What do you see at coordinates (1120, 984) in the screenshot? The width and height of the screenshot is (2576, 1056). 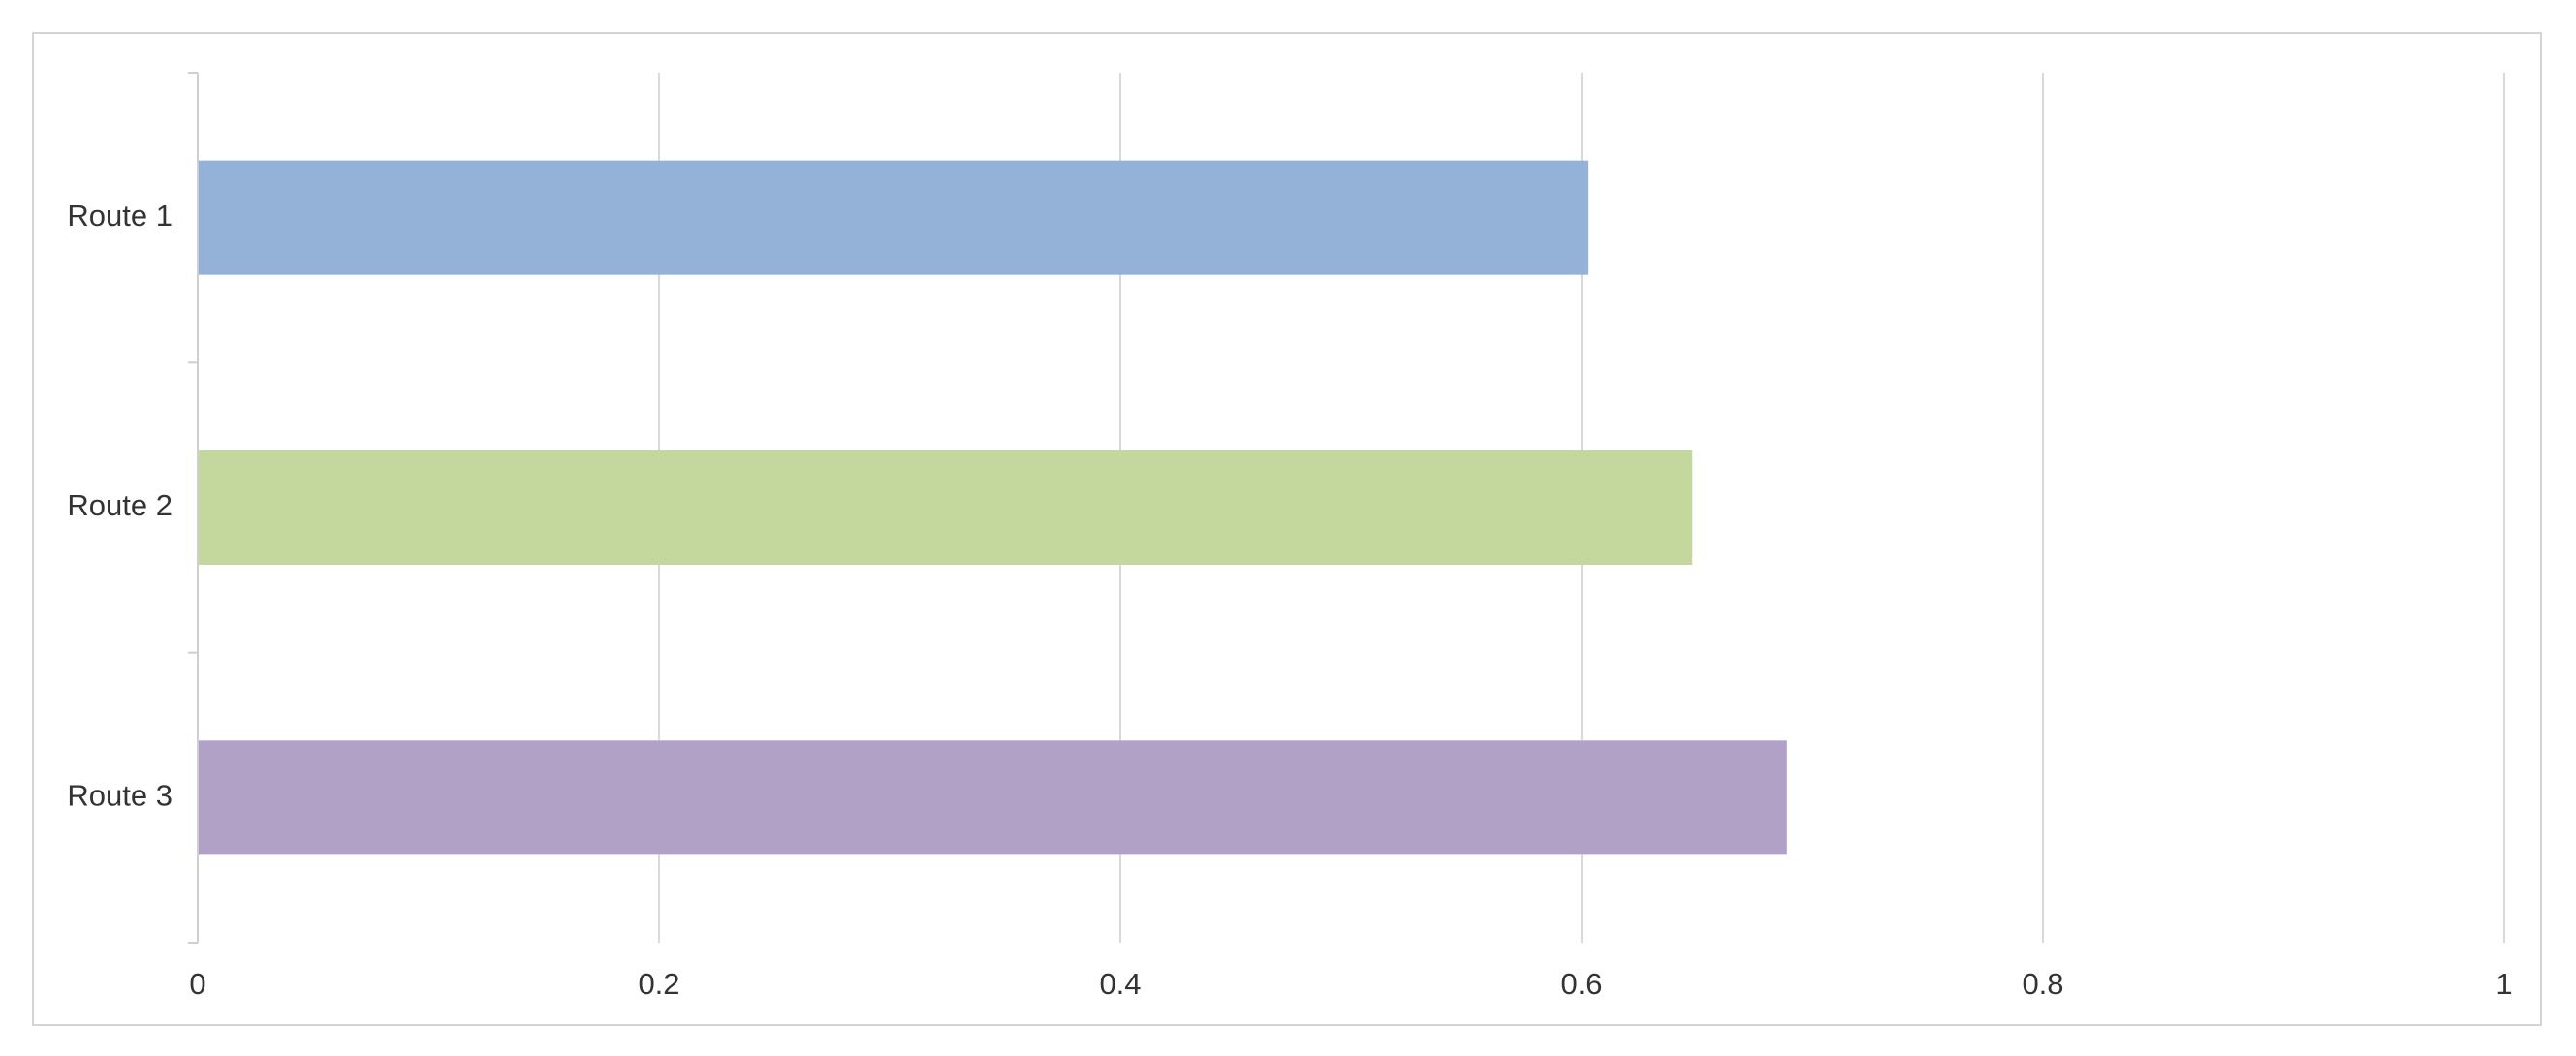 I see `x-tick-label-2: 0.4` at bounding box center [1120, 984].